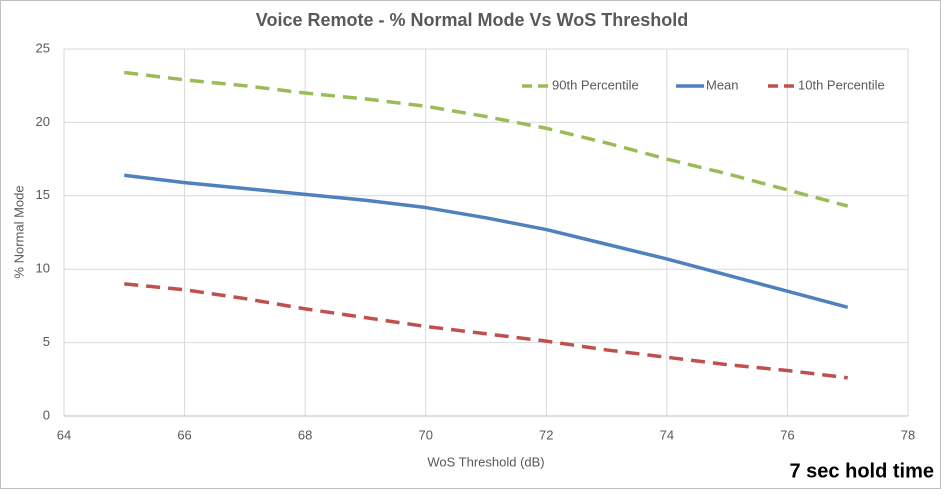 The width and height of the screenshot is (950, 498). I want to click on y-tick-label: 25, so click(43, 47).